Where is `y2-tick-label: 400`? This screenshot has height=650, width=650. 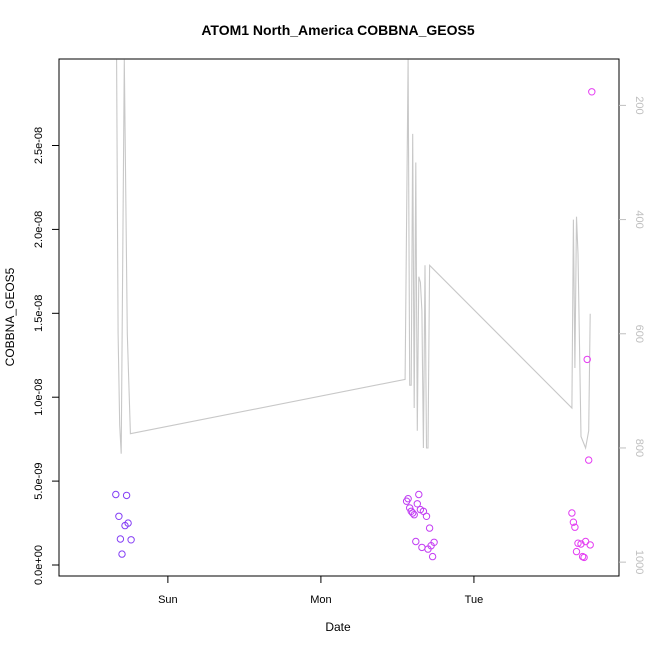
y2-tick-label: 400 is located at coordinates (639, 219).